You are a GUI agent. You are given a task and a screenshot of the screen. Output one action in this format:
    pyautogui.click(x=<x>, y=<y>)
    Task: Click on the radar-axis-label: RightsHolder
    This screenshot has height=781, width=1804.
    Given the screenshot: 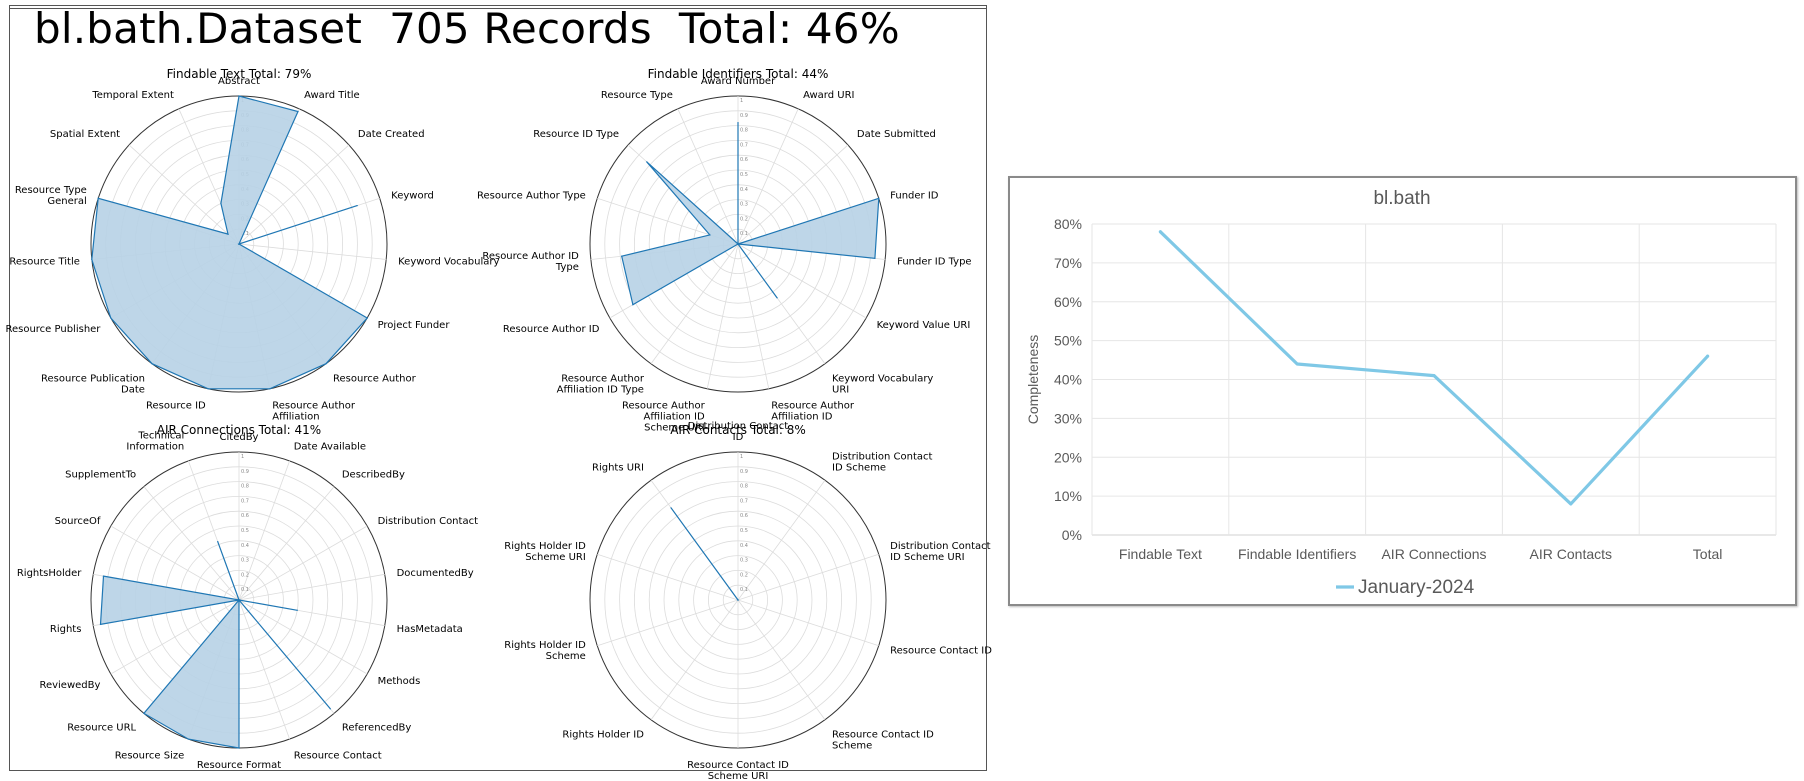 What is the action you would take?
    pyautogui.click(x=49, y=573)
    